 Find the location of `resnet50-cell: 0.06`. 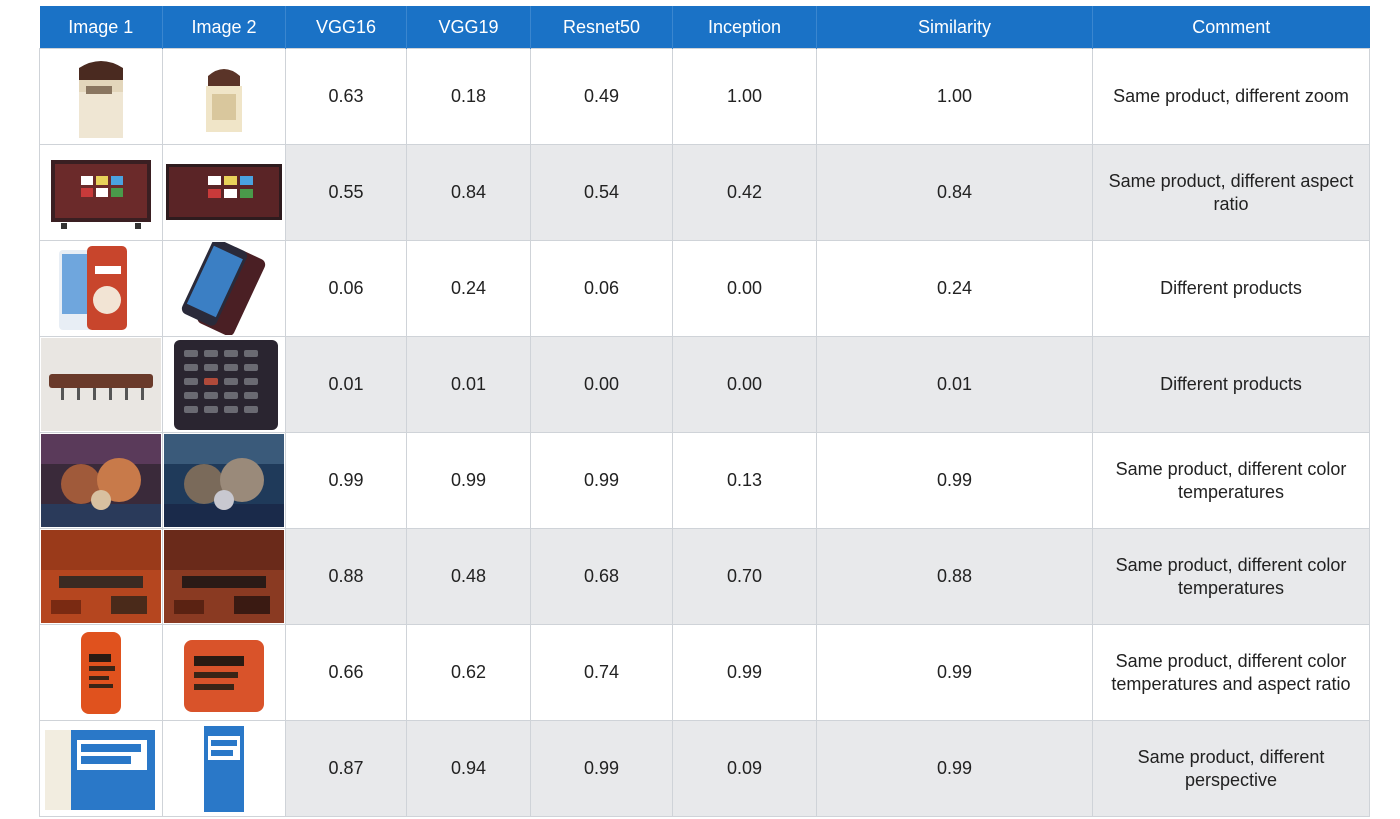

resnet50-cell: 0.06 is located at coordinates (601, 288).